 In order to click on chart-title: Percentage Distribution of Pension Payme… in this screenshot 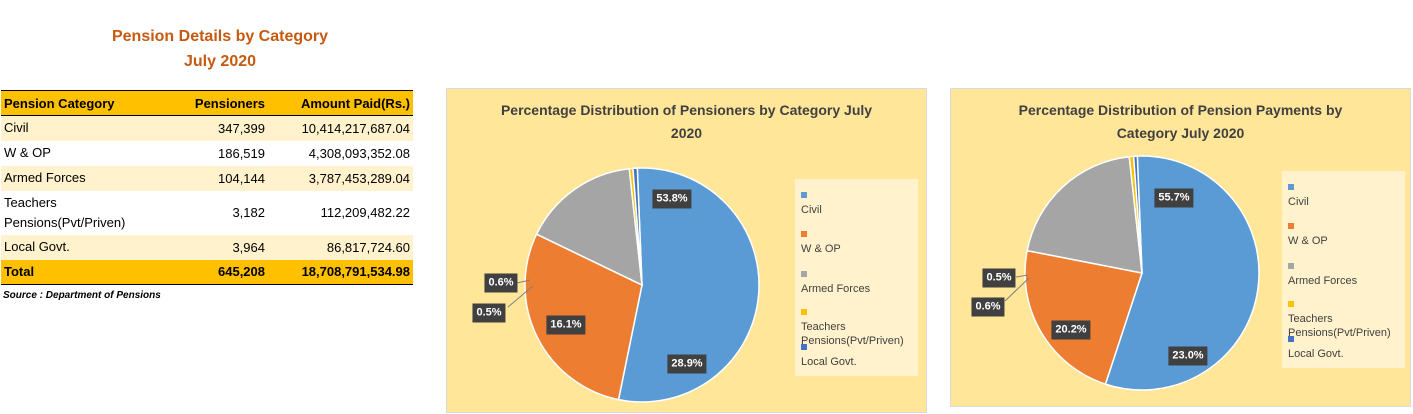, I will do `click(1180, 121)`.